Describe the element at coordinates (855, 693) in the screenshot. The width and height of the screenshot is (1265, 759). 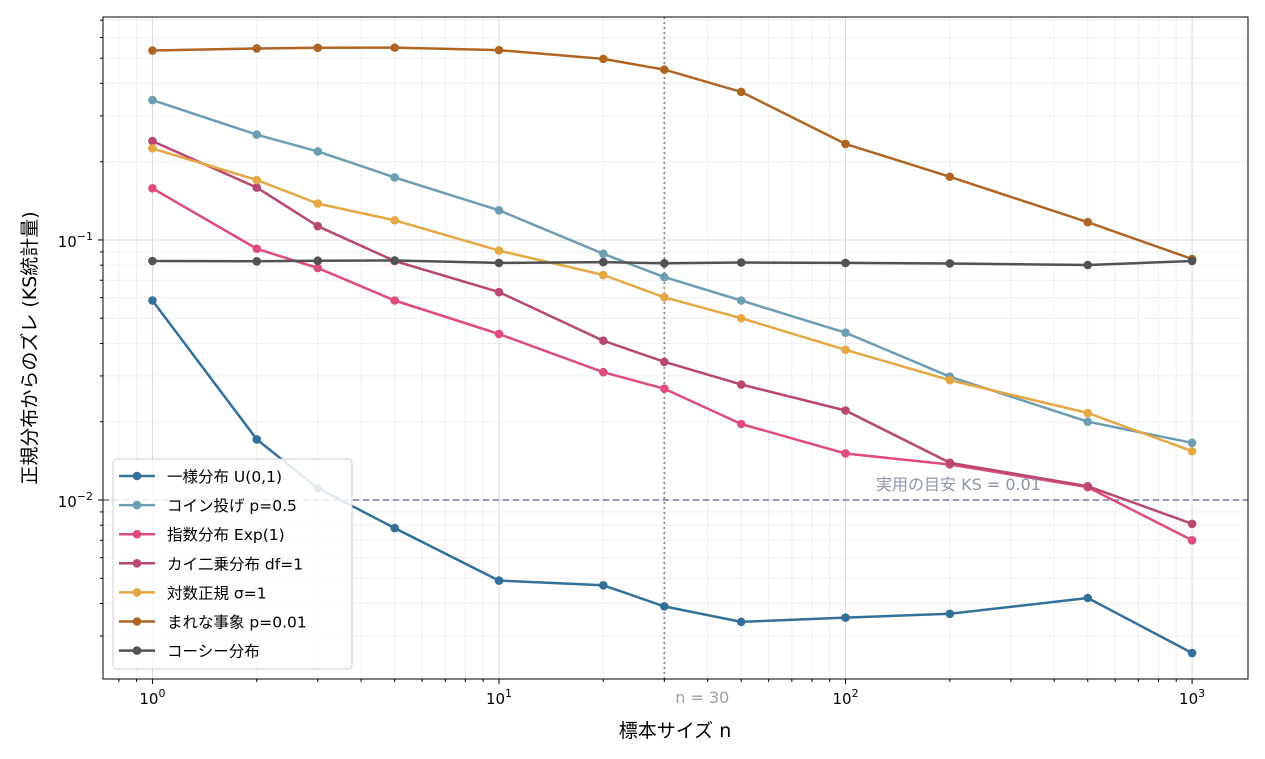
I see `tick-label-exponent: 2` at that location.